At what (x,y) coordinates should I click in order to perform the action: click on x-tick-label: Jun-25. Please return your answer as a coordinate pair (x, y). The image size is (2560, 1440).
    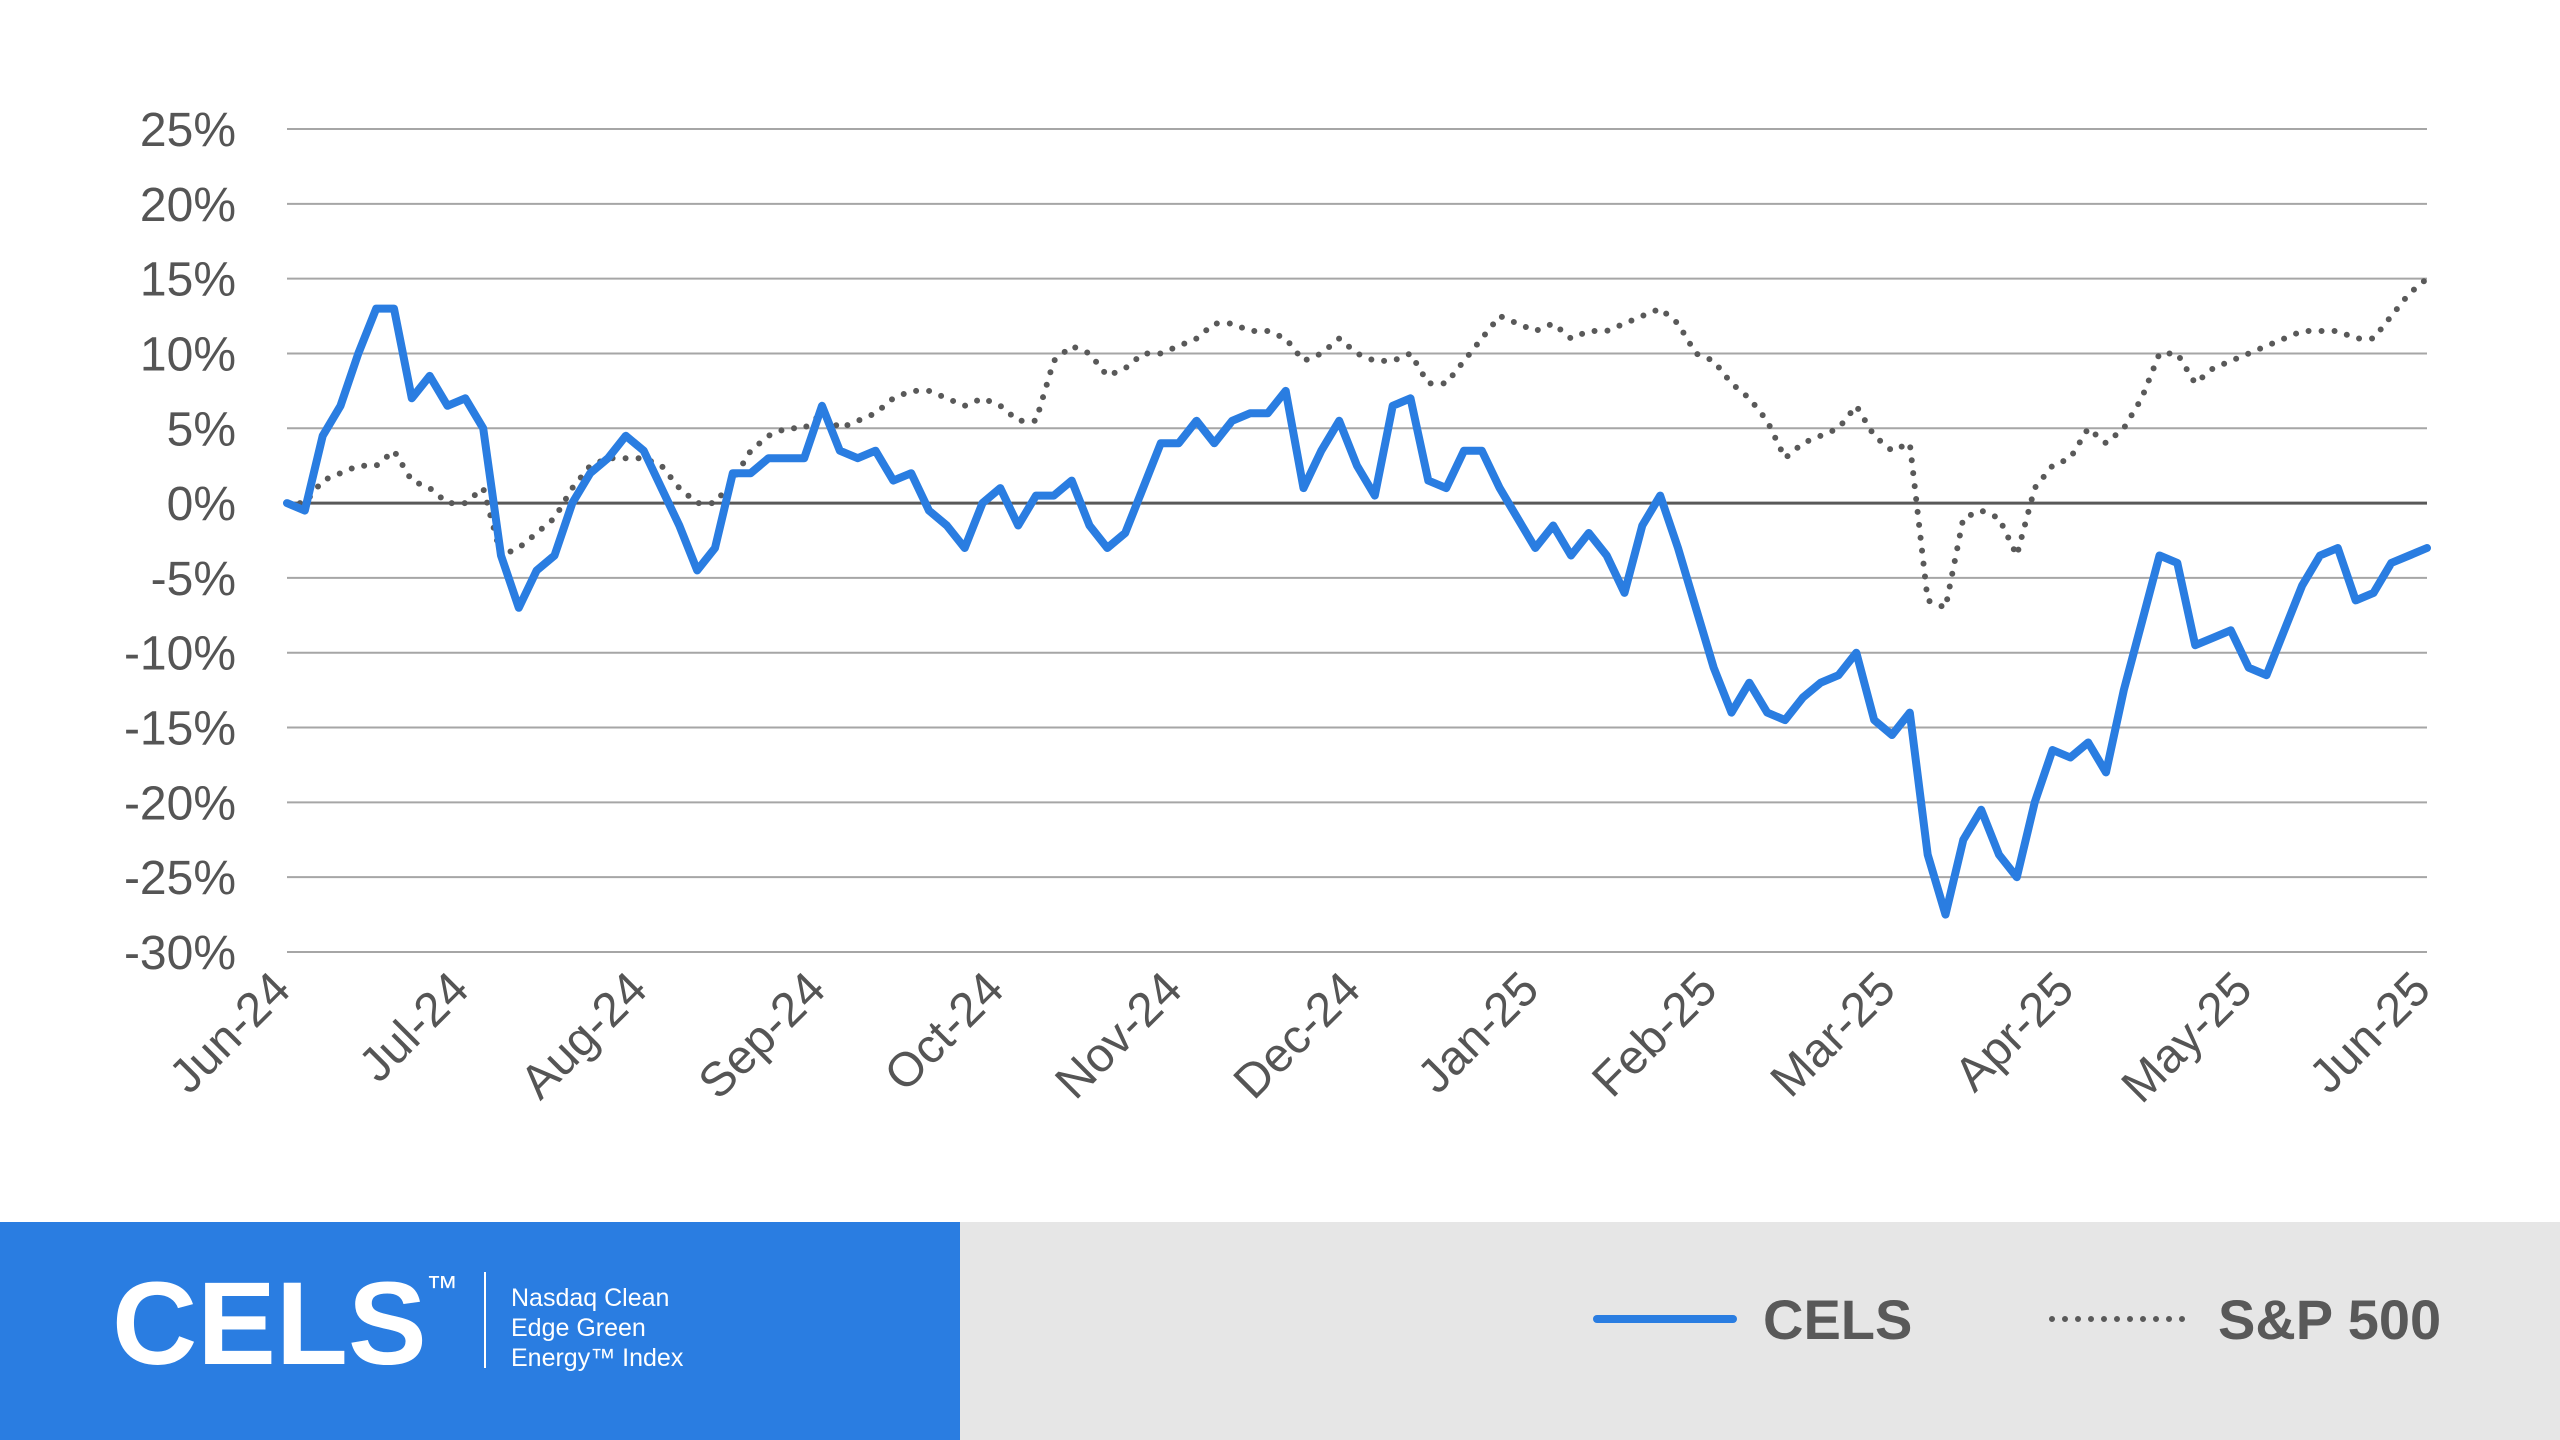
    Looking at the image, I should click on (2370, 1032).